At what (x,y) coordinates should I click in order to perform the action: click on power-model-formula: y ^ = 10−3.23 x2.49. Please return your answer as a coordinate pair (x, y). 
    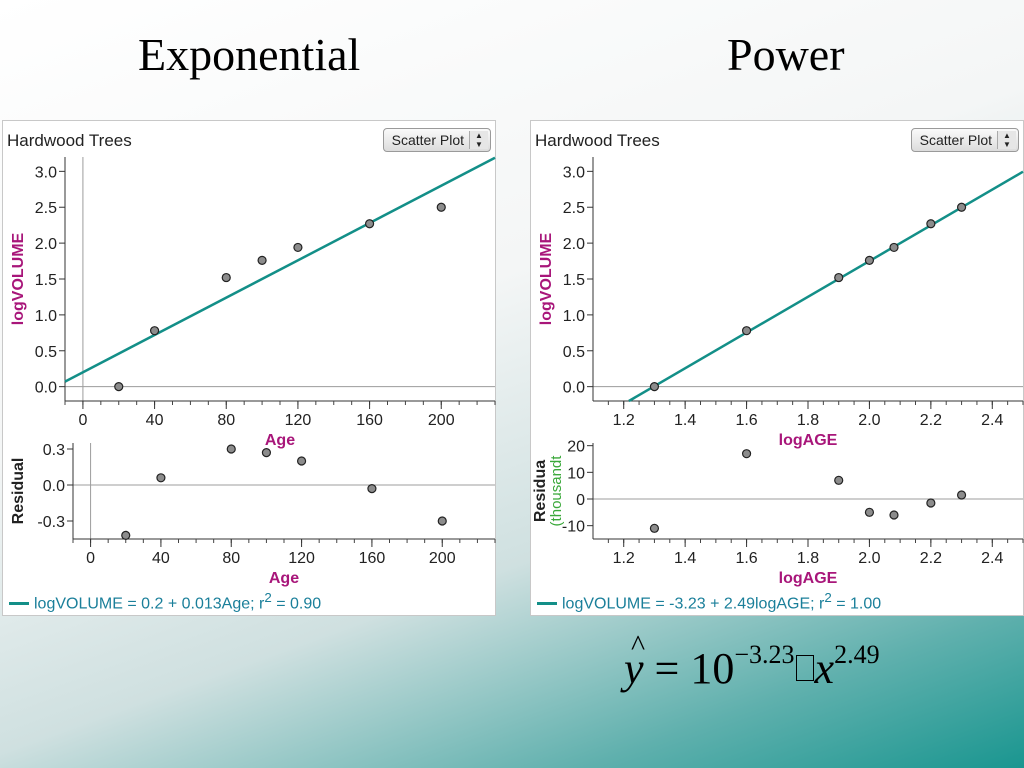
    Looking at the image, I should click on (752, 661).